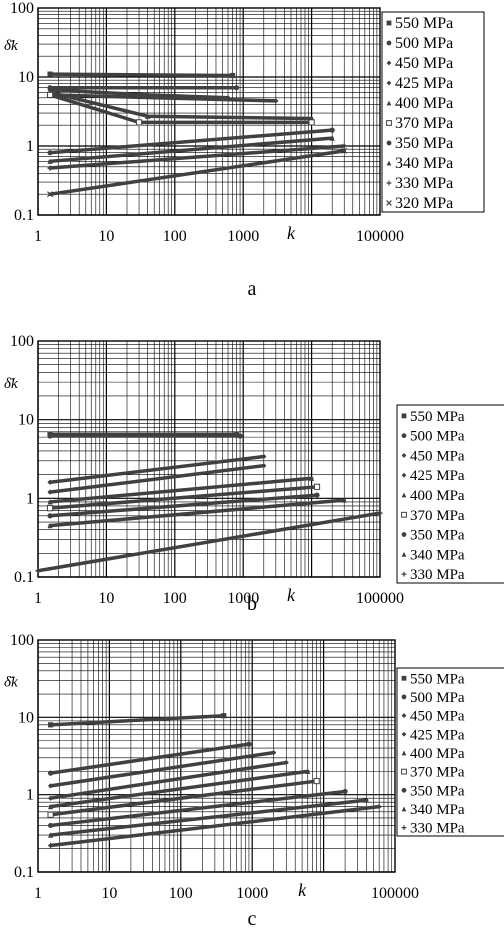  I want to click on series-group-c, so click(214, 781).